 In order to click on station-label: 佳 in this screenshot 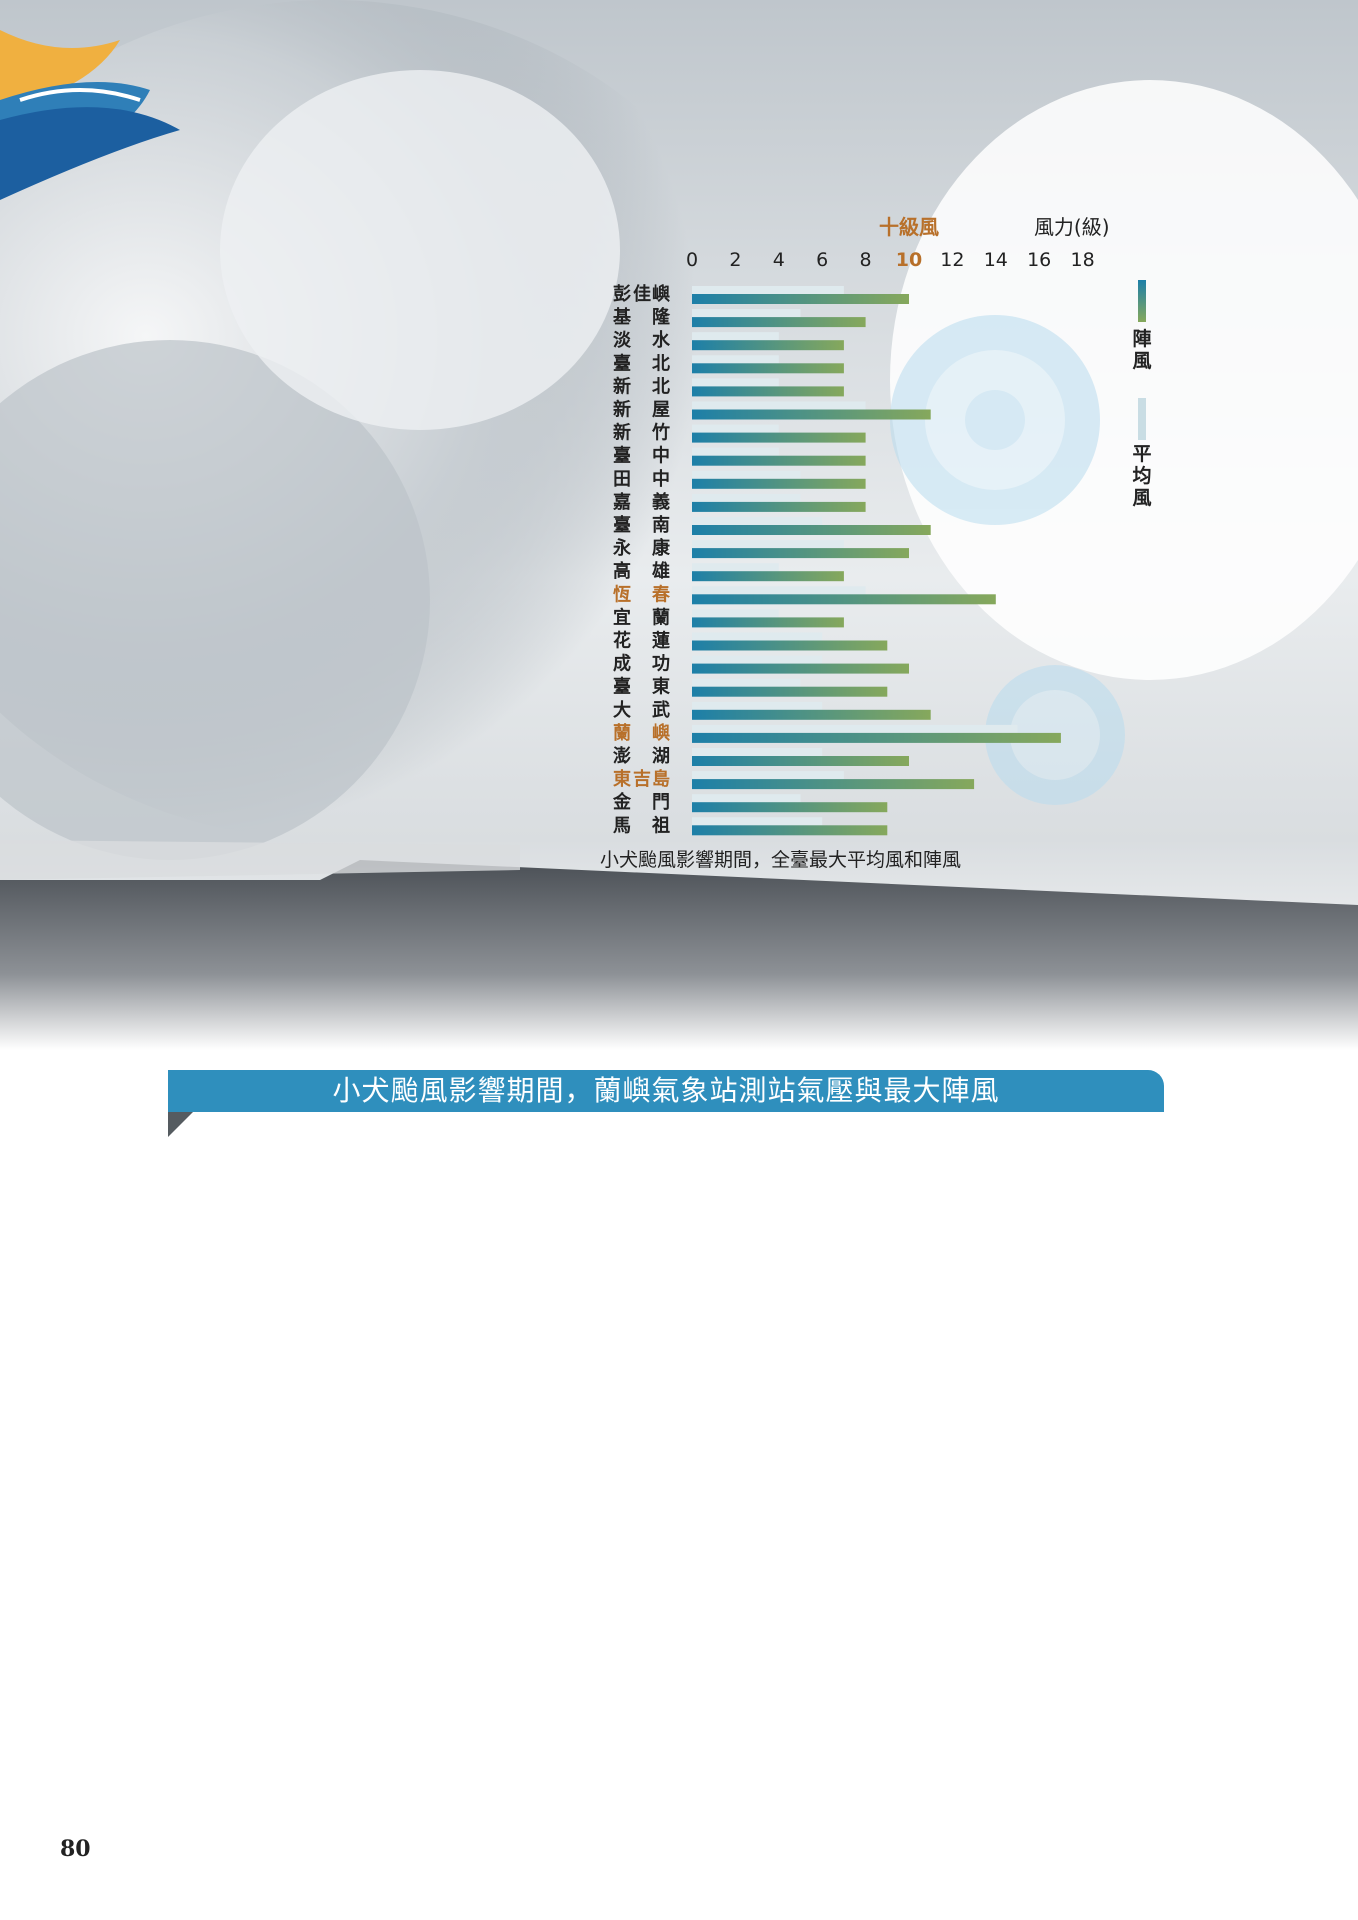, I will do `click(642, 294)`.